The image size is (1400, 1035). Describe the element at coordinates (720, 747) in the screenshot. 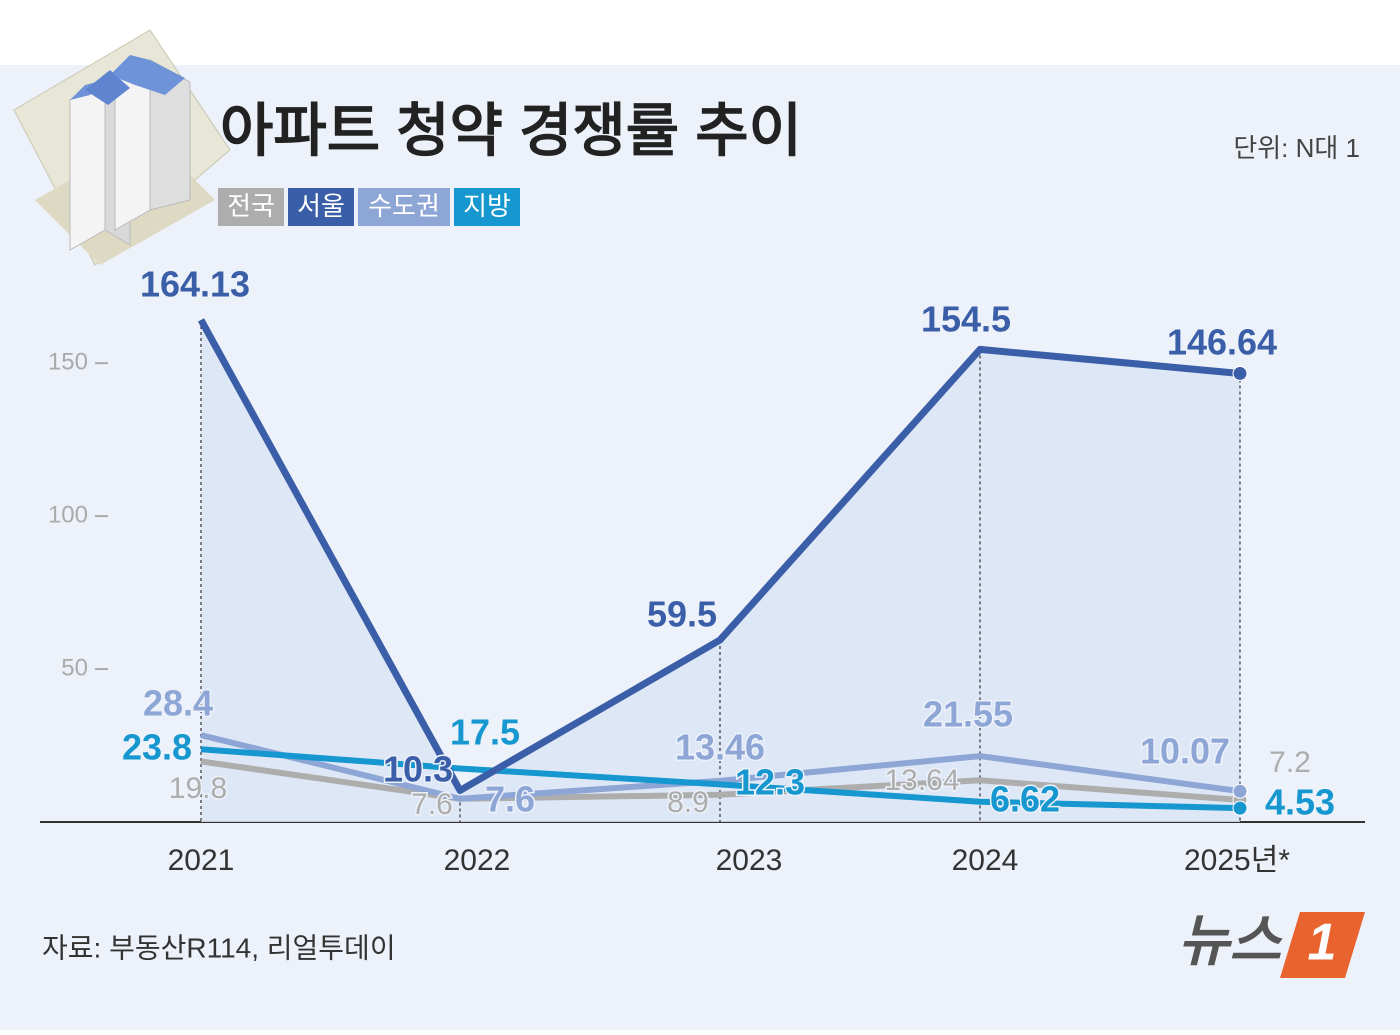

I see `data-label: 13.46` at that location.